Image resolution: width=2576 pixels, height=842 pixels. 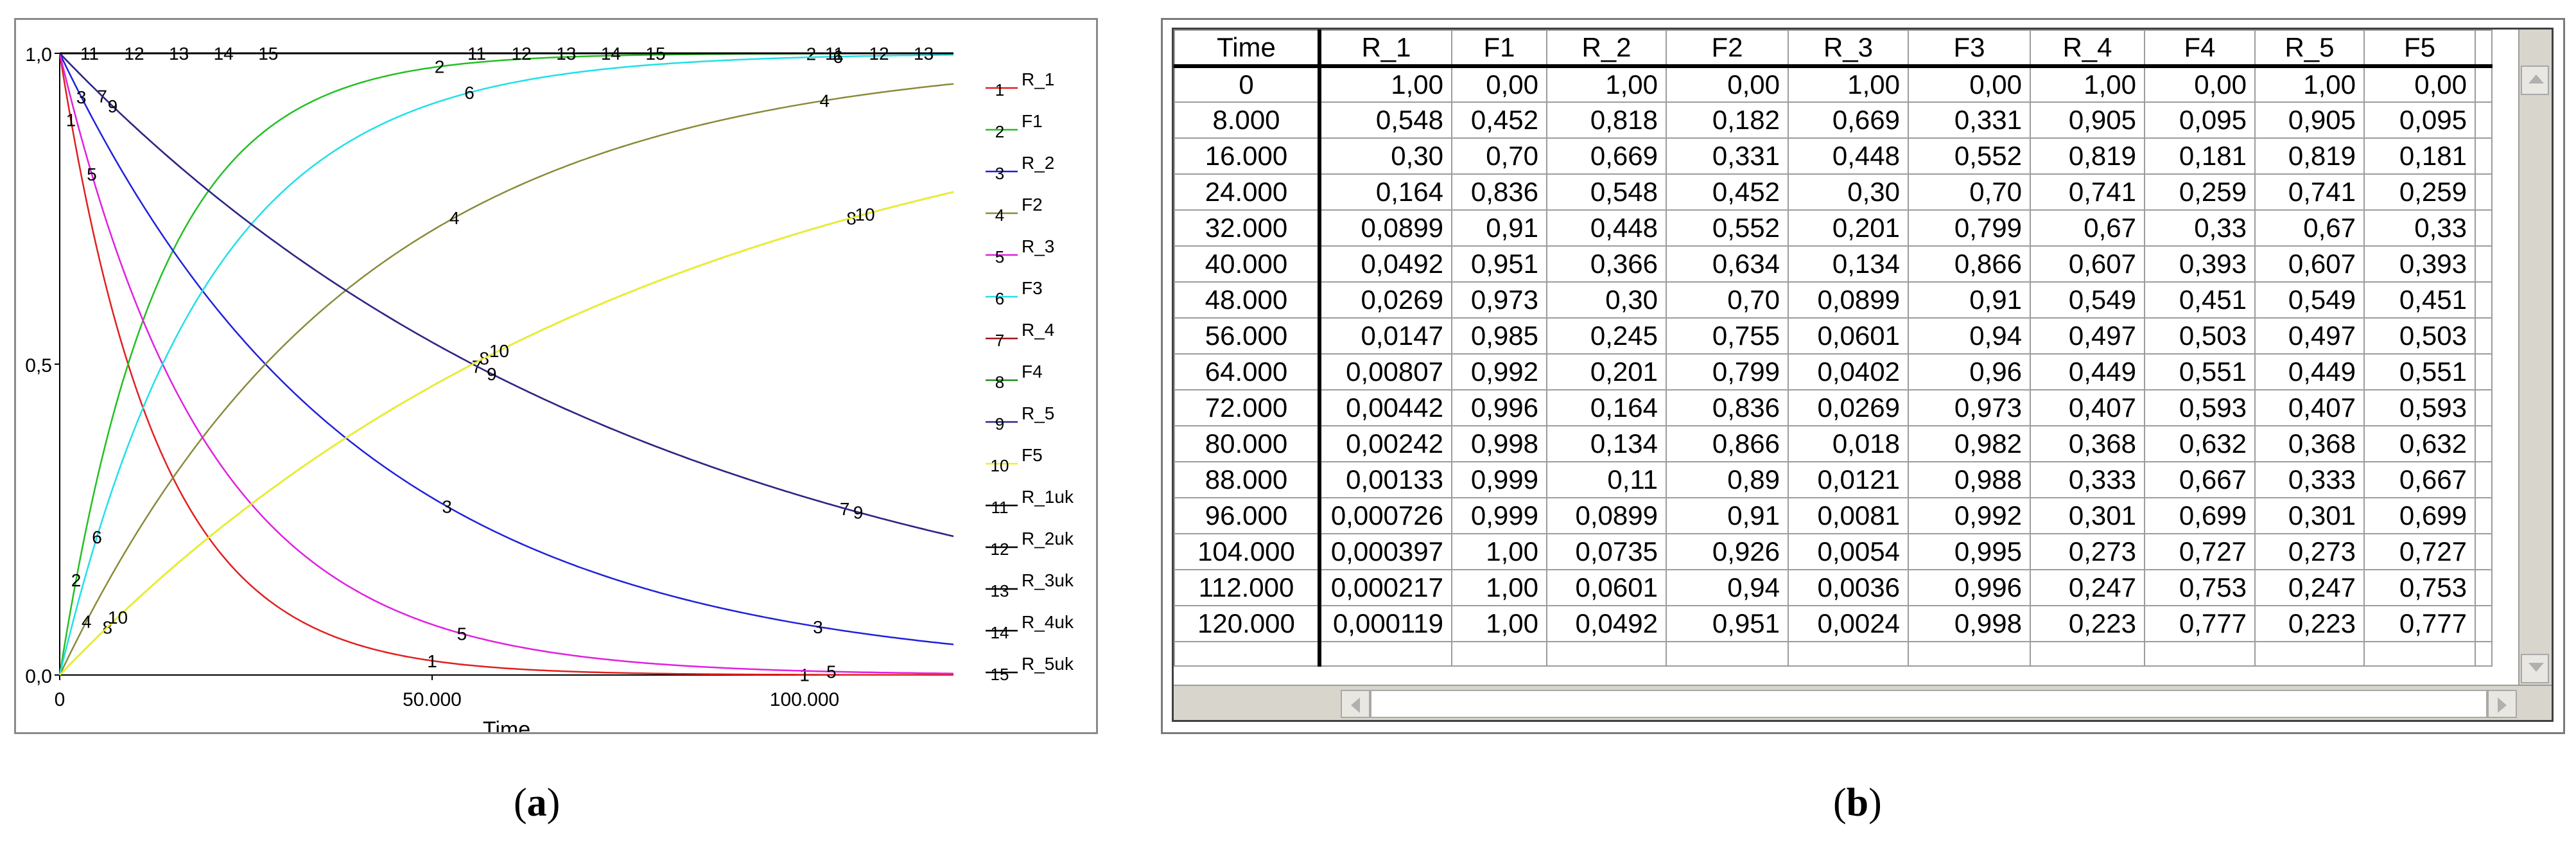 What do you see at coordinates (2087, 120) in the screenshot?
I see `table-cell: 0,905` at bounding box center [2087, 120].